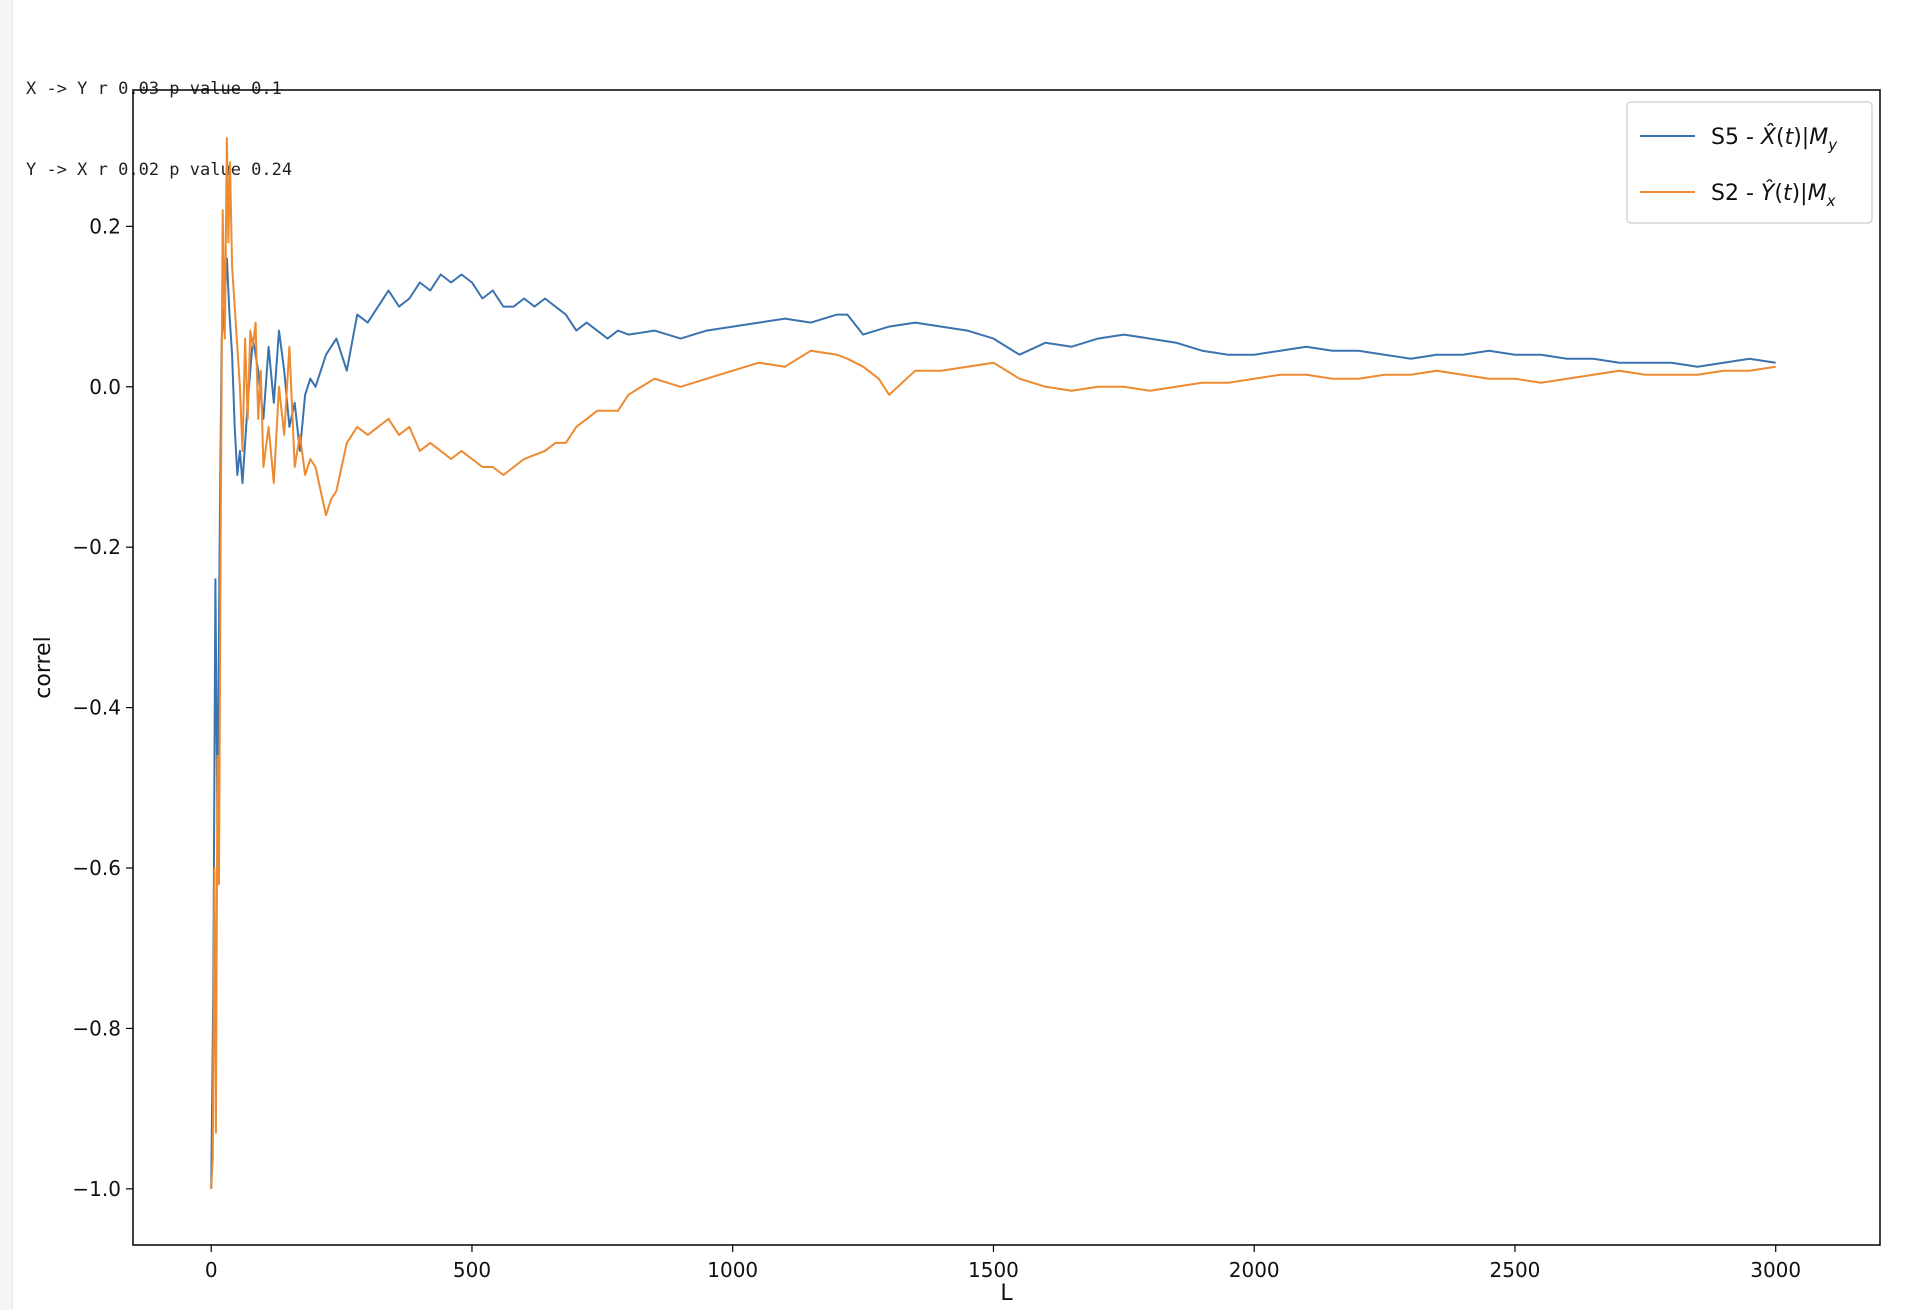  What do you see at coordinates (43, 667) in the screenshot?
I see `y-axis-label: correl` at bounding box center [43, 667].